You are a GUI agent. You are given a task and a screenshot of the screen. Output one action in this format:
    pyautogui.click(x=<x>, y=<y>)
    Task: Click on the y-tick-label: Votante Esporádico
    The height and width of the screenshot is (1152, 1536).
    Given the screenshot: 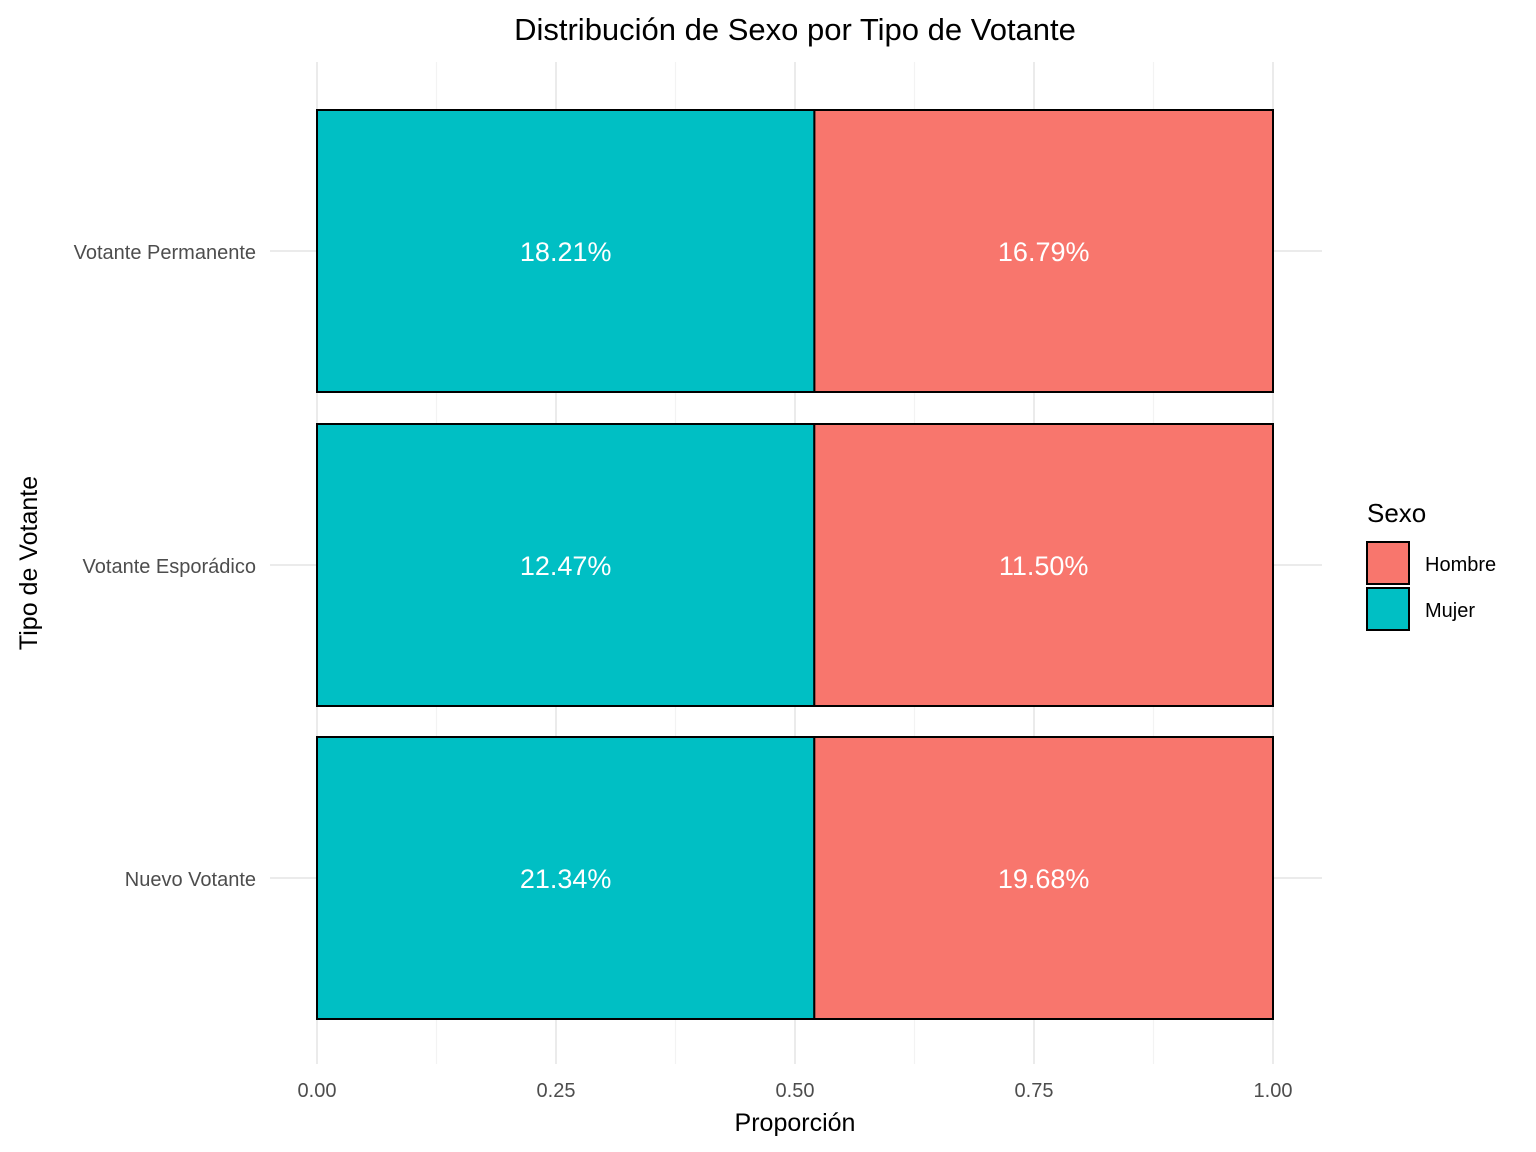 What is the action you would take?
    pyautogui.click(x=169, y=567)
    